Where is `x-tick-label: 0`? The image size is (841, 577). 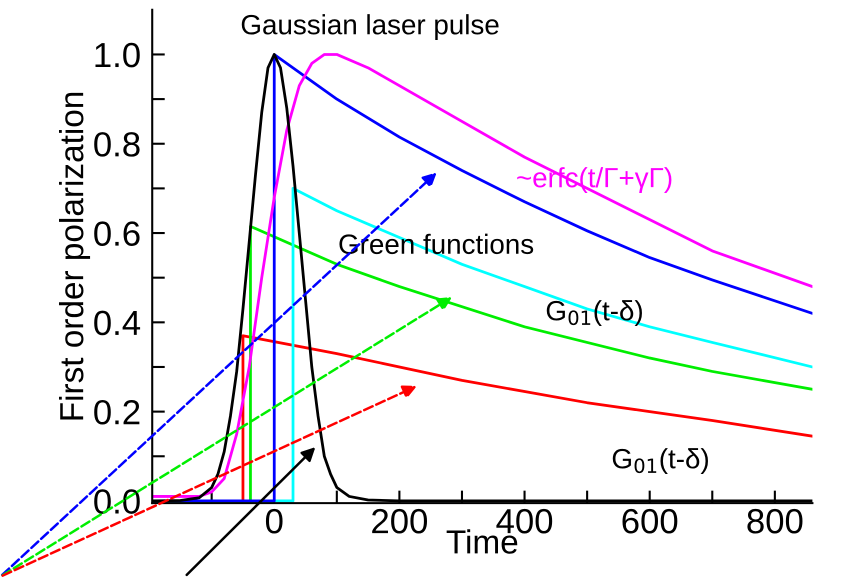
x-tick-label: 0 is located at coordinates (274, 521).